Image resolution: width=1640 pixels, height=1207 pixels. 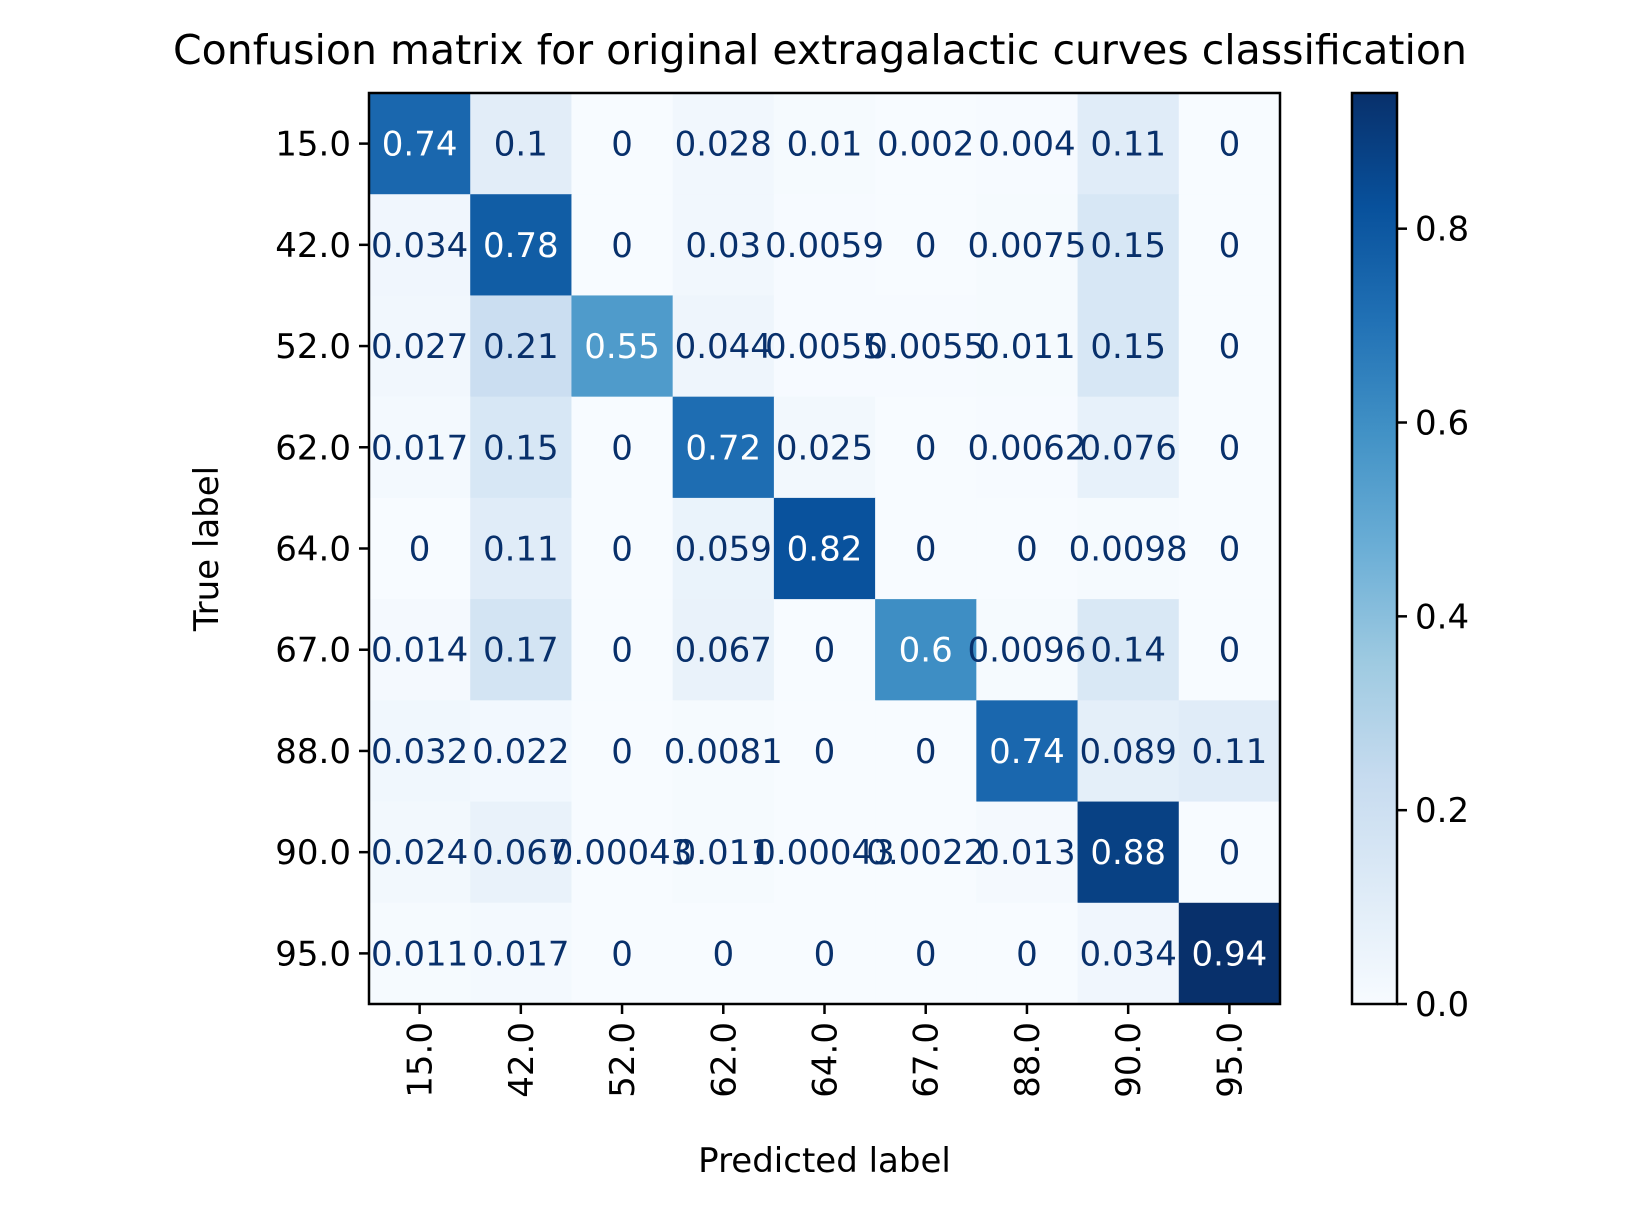 I want to click on matrix-cell-label: 0.01, so click(x=825, y=145).